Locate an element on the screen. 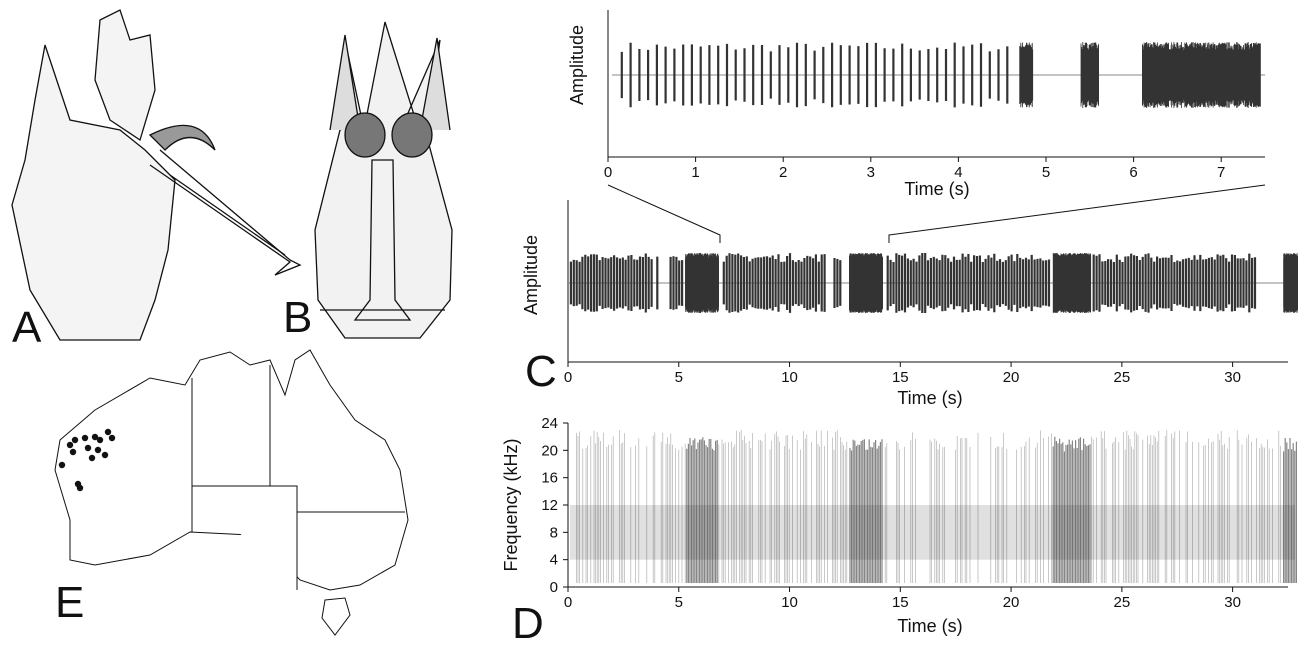 The height and width of the screenshot is (645, 1298). illustration-a is located at coordinates (156, 175).